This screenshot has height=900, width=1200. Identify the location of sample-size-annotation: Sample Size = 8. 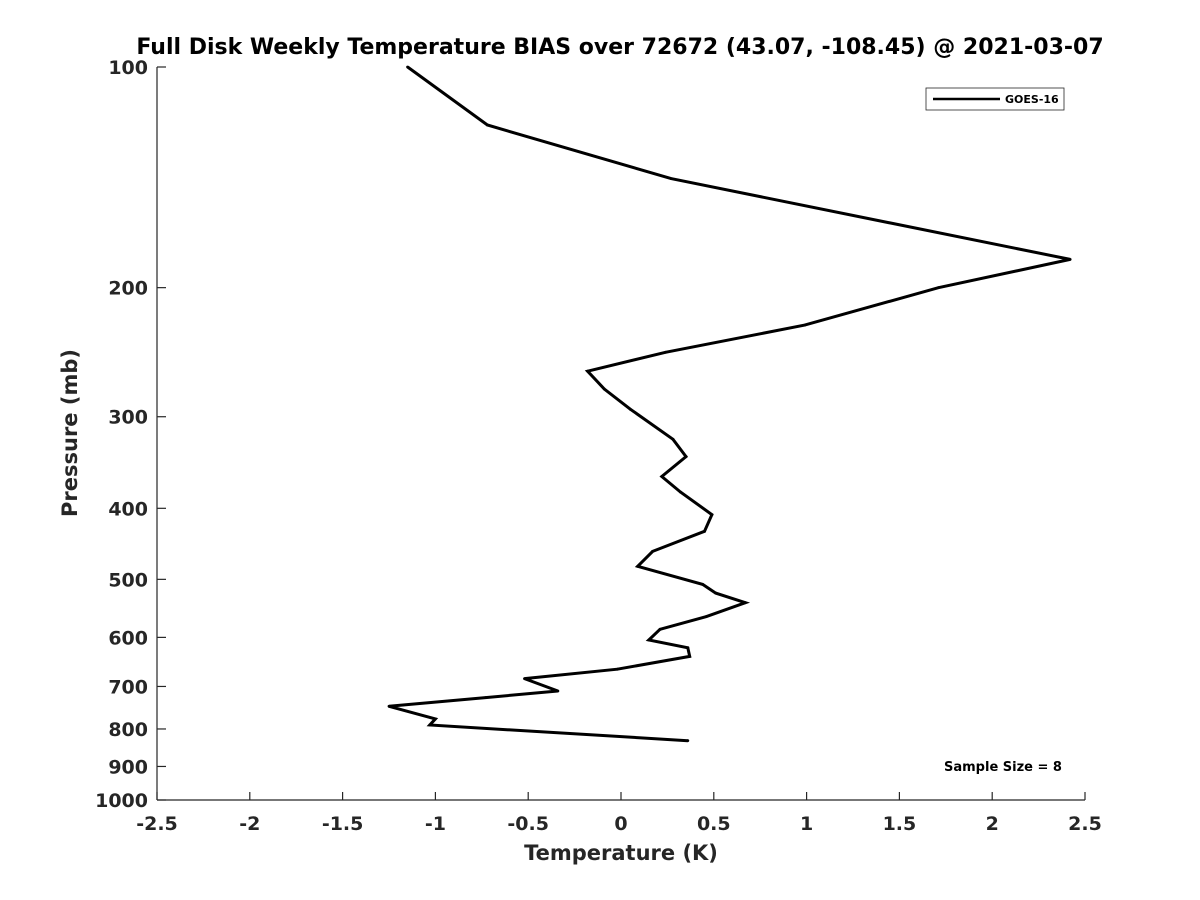
(1003, 767).